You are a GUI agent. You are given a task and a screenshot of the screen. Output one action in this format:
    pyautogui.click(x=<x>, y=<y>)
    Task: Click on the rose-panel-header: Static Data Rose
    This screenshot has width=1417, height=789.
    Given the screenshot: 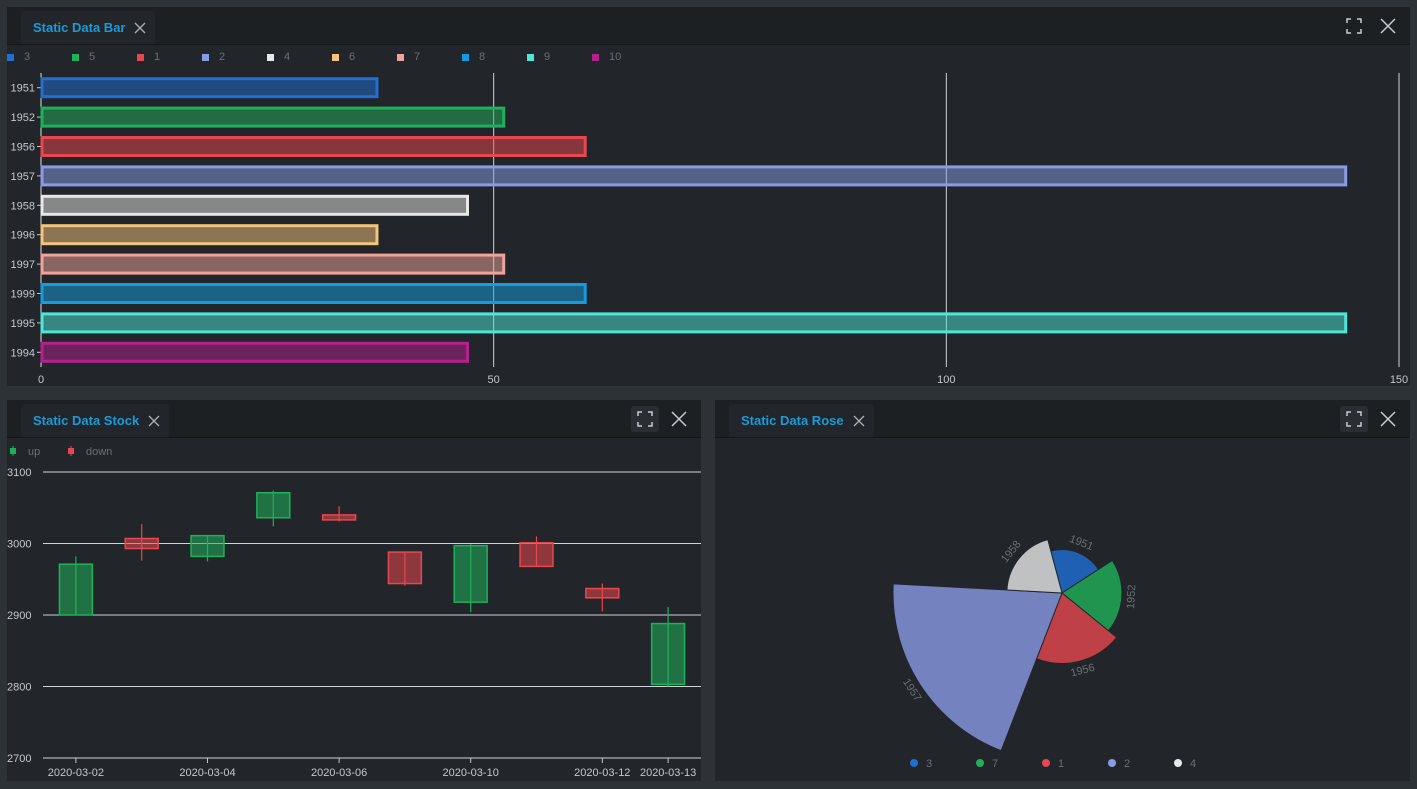 What is the action you would take?
    pyautogui.click(x=1062, y=419)
    